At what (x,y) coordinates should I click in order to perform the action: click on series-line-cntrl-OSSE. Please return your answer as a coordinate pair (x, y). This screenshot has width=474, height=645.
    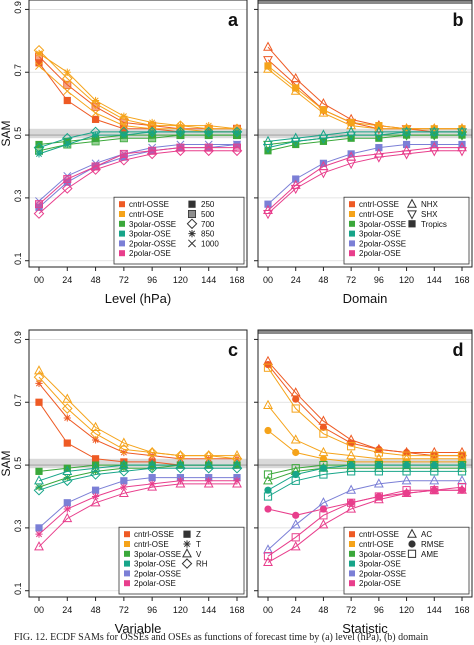
    Looking at the image, I should click on (364, 96).